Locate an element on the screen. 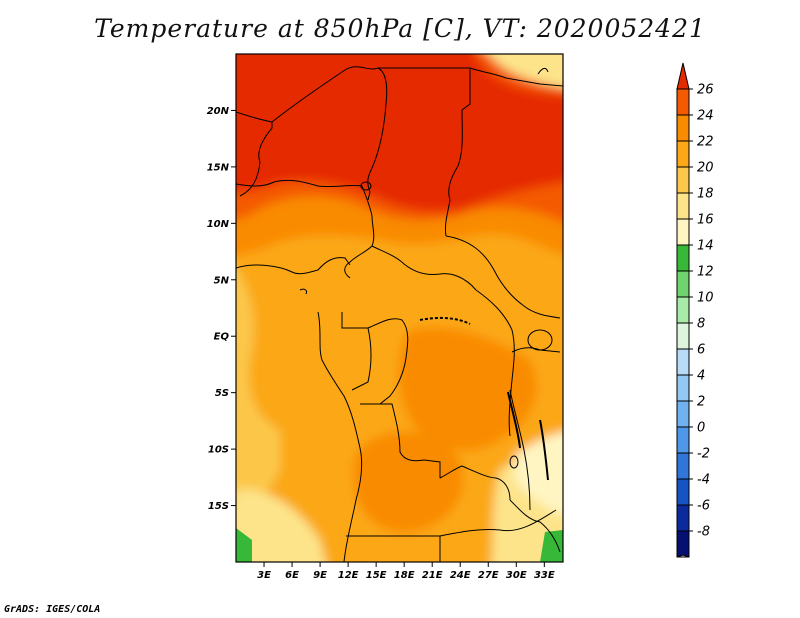 The width and height of the screenshot is (800, 618). lon-tick-label: 18E is located at coordinates (404, 575).